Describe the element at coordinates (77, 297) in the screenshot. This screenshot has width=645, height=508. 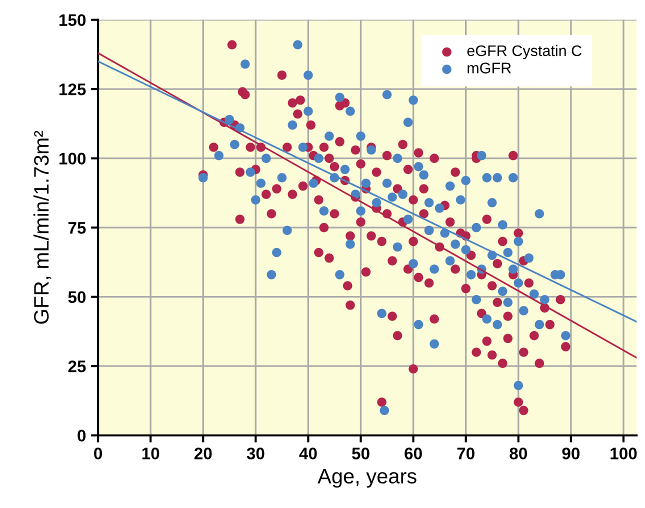
I see `y-tick-label: 50` at that location.